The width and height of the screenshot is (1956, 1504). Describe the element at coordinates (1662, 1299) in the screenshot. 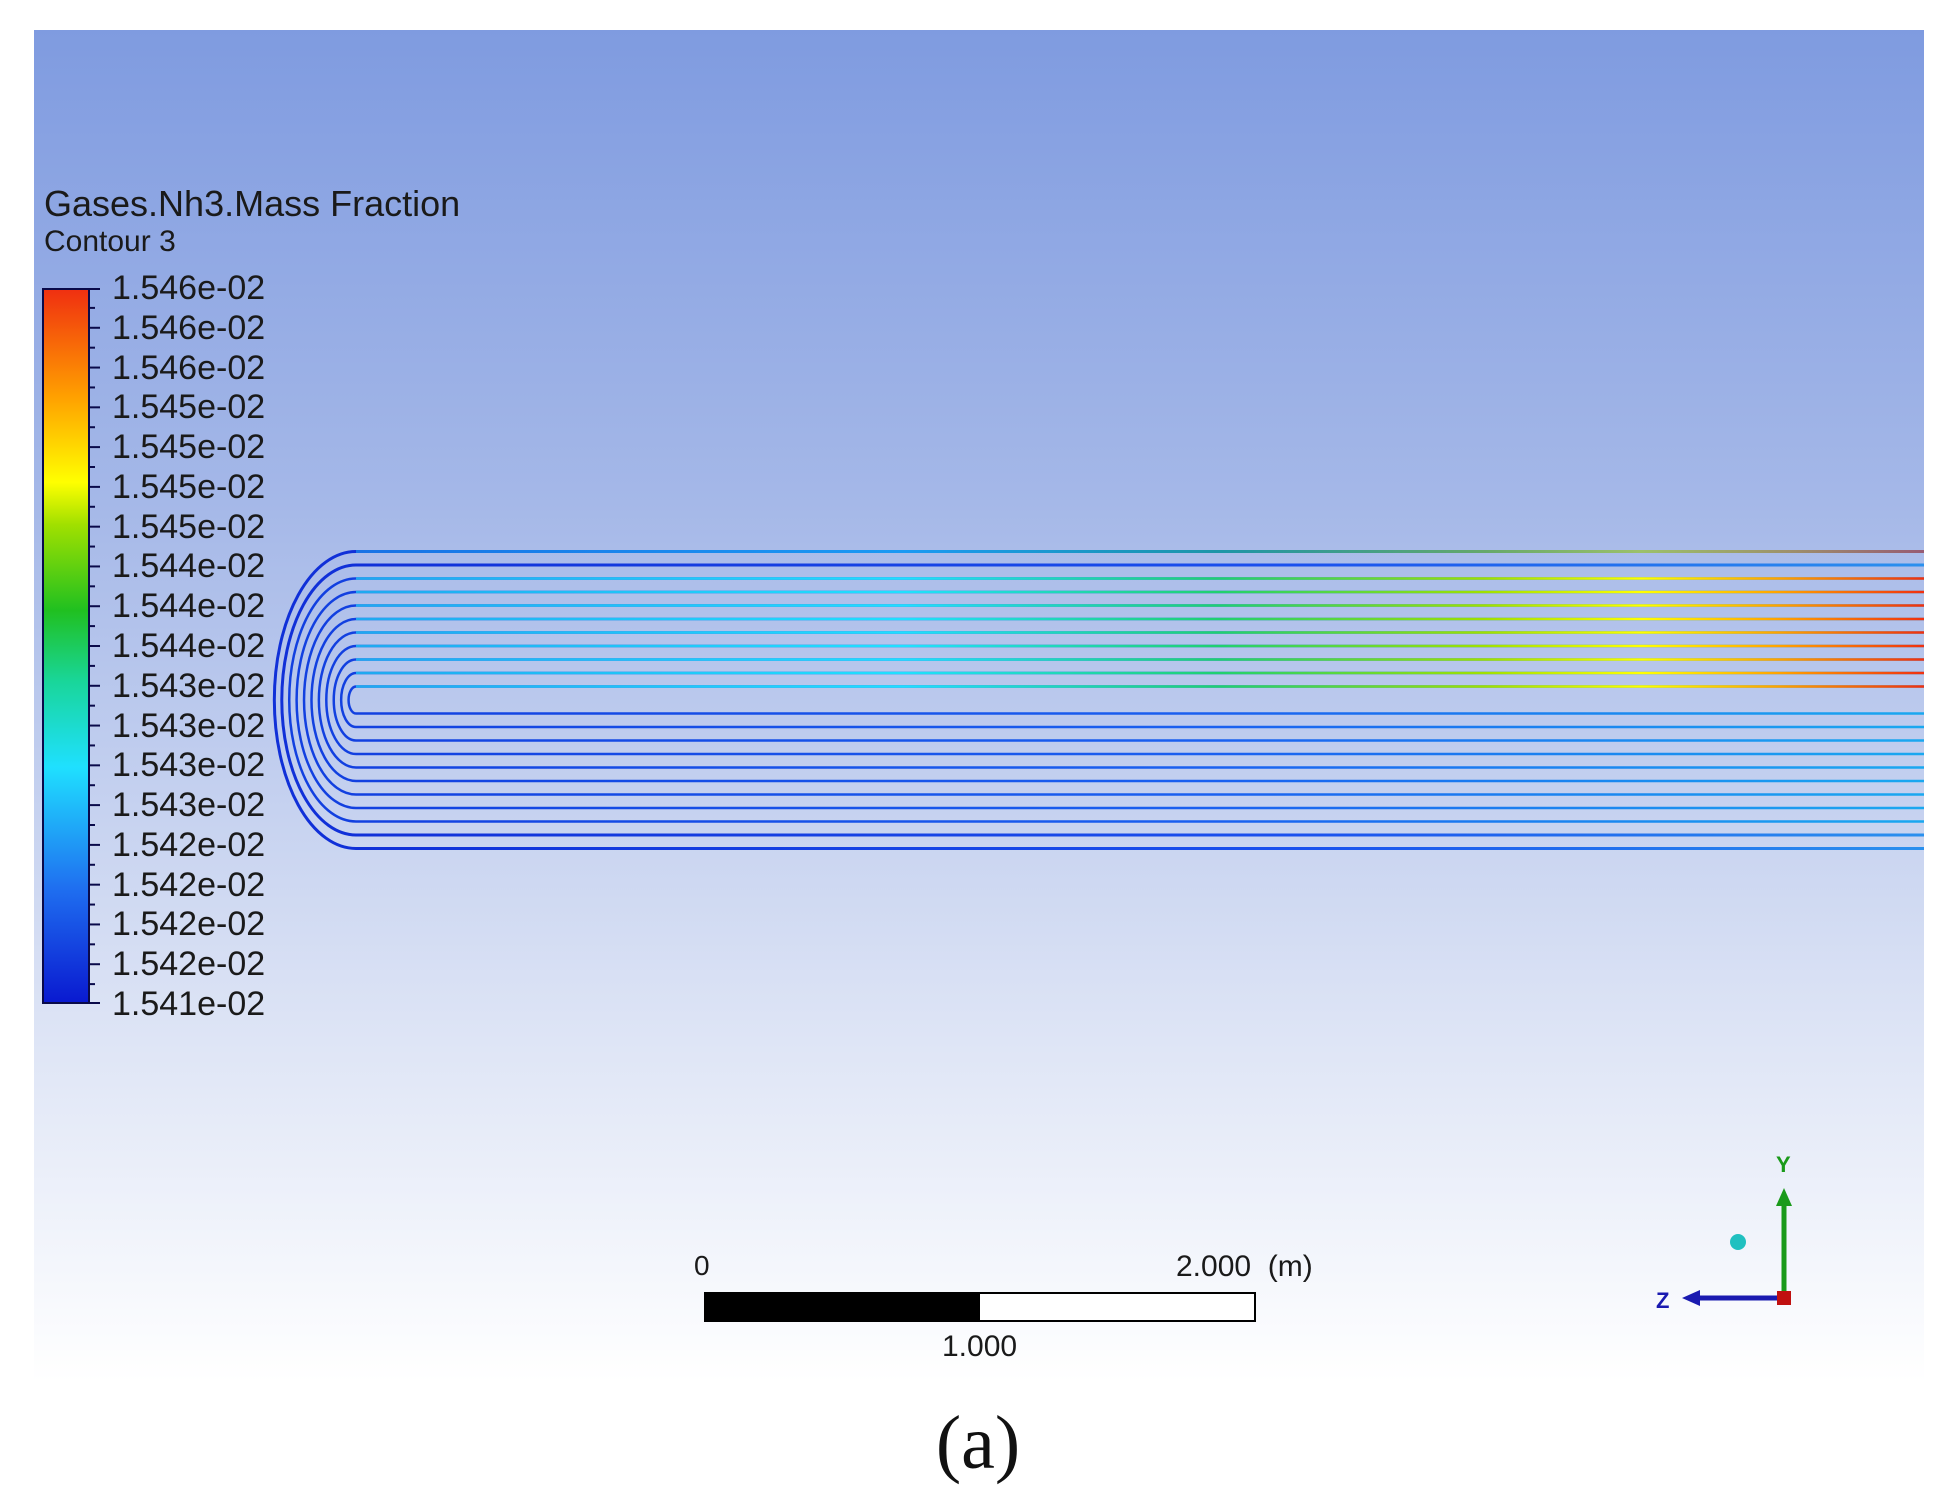

I see `axis-z-label: Z` at that location.